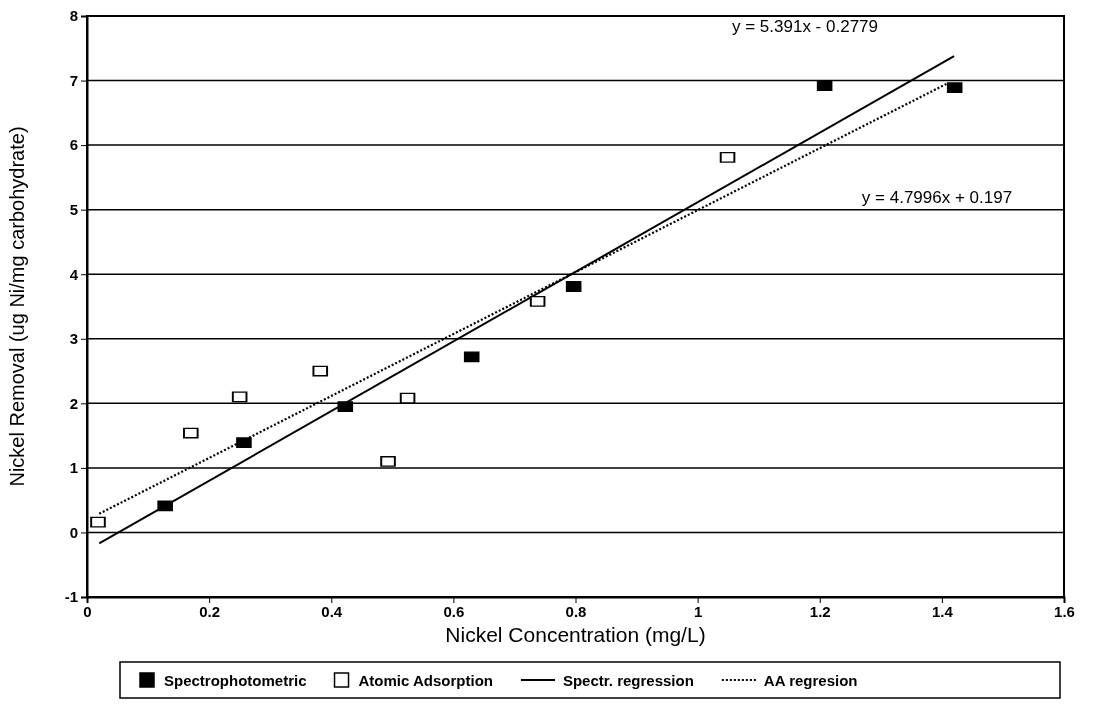 This screenshot has width=1096, height=721. I want to click on y-axis-title: Nickel Removal (ug Ni/mg carbohydrate), so click(17, 306).